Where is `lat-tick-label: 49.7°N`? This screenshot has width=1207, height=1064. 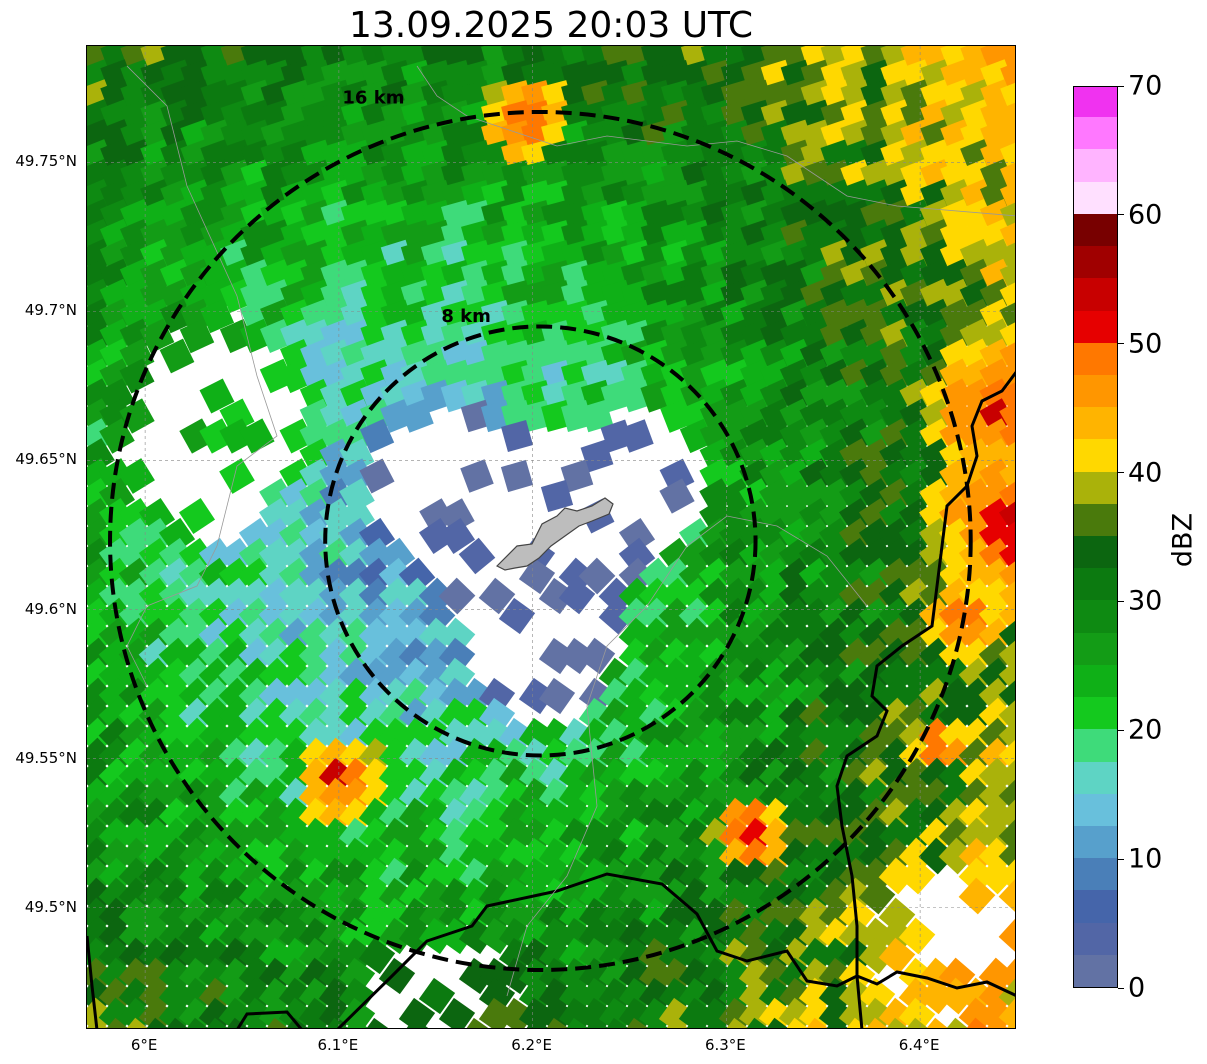 lat-tick-label: 49.7°N is located at coordinates (50, 310).